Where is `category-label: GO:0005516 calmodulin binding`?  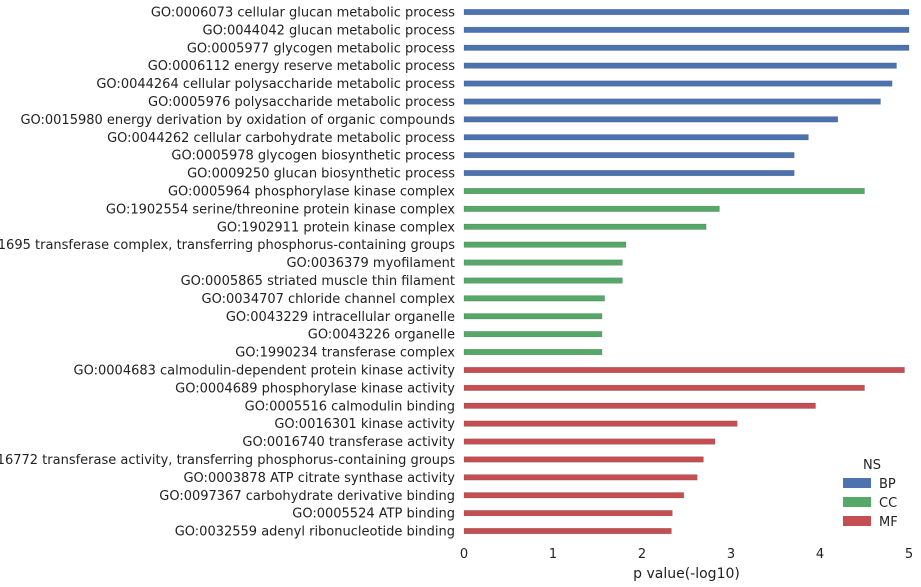 category-label: GO:0005516 calmodulin binding is located at coordinates (350, 406).